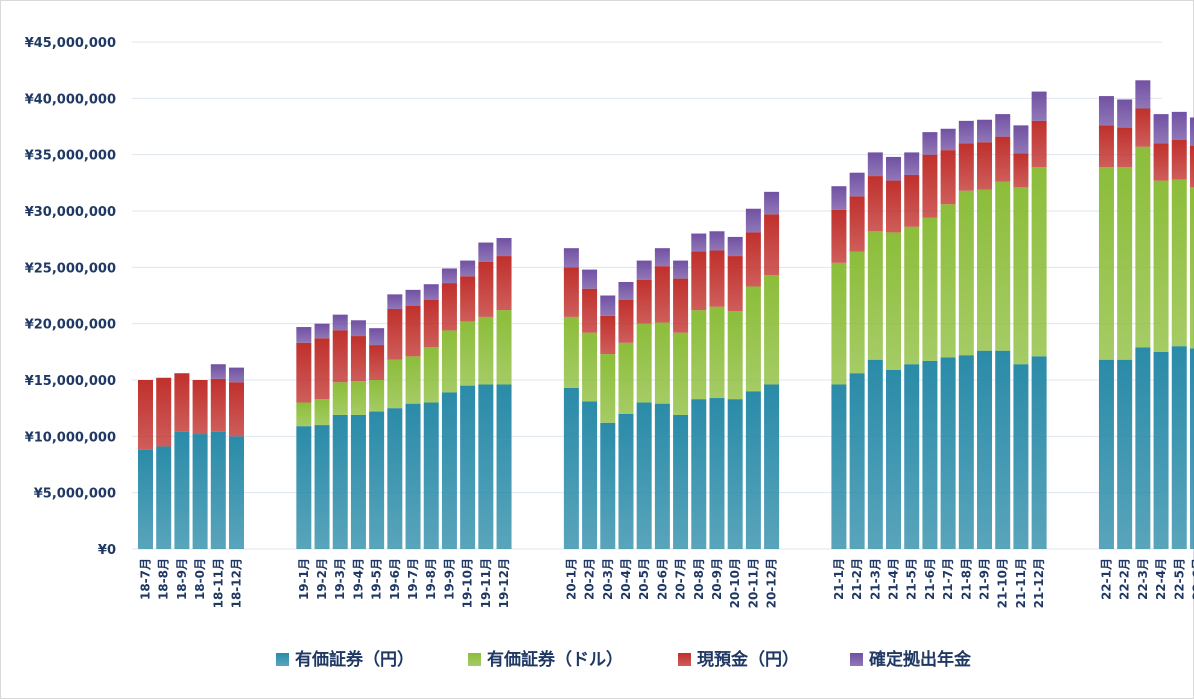 The image size is (1194, 699). What do you see at coordinates (377, 579) in the screenshot?
I see `x-tick-label: 19-5月` at bounding box center [377, 579].